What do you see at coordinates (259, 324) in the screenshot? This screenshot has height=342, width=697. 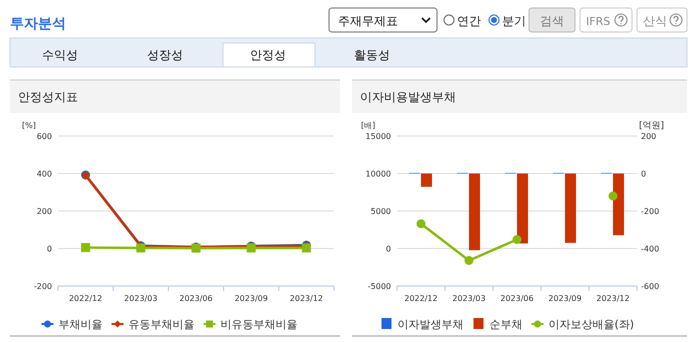 I see `legend-label: 비유동부채비율` at bounding box center [259, 324].